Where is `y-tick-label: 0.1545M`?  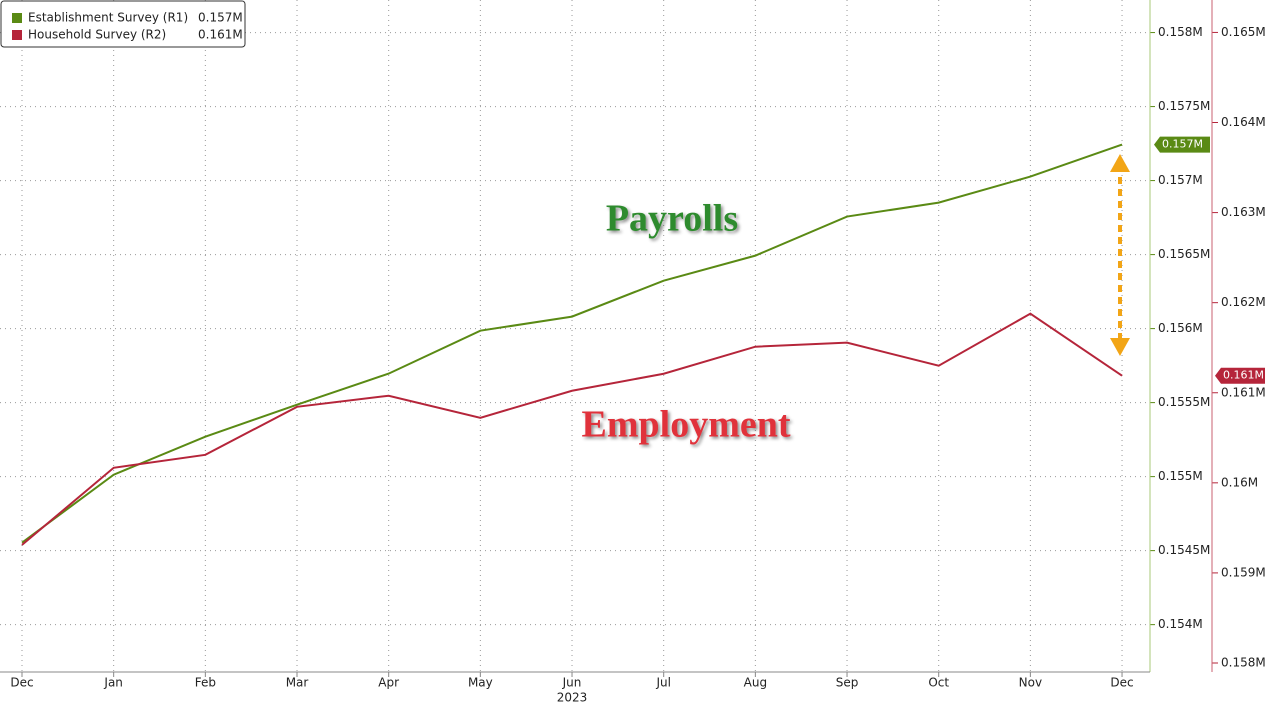
y-tick-label: 0.1545M is located at coordinates (1184, 550).